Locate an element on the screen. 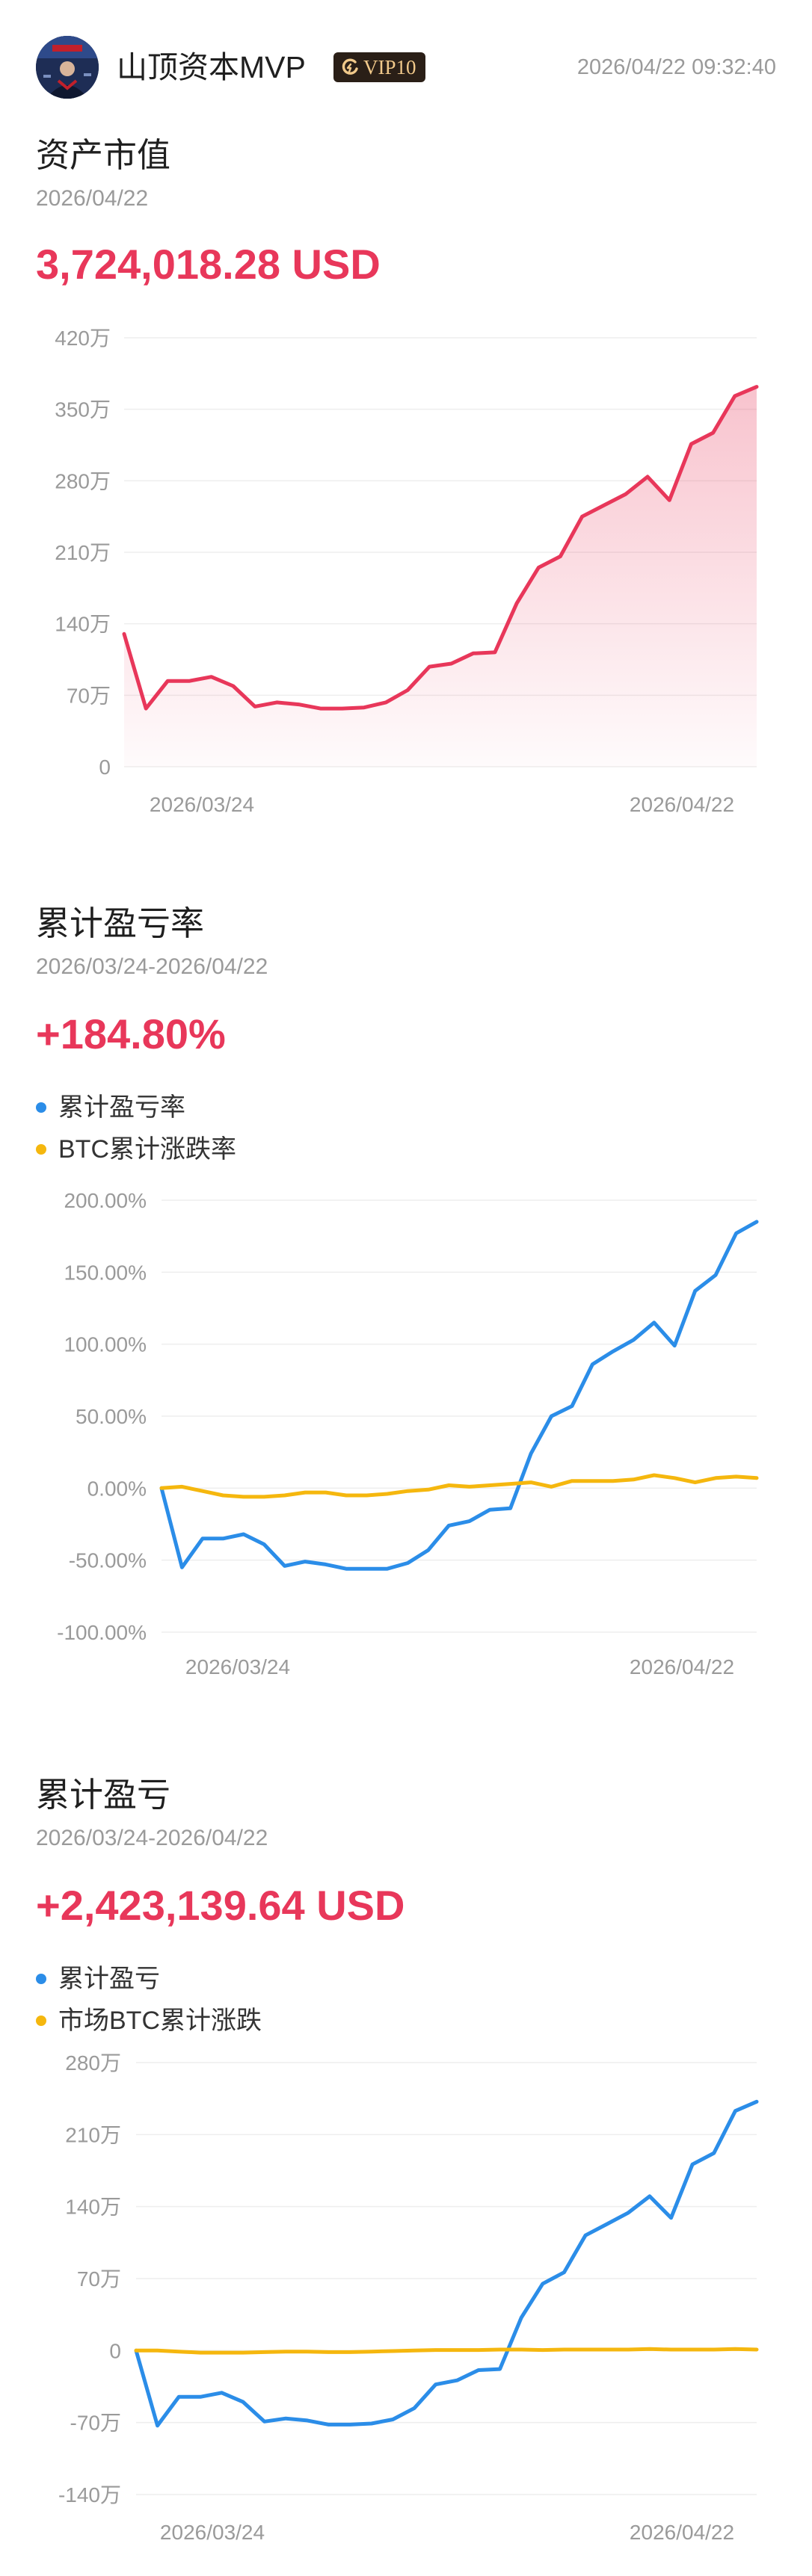 The height and width of the screenshot is (2576, 812). y-tick-label: 420万 is located at coordinates (83, 339).